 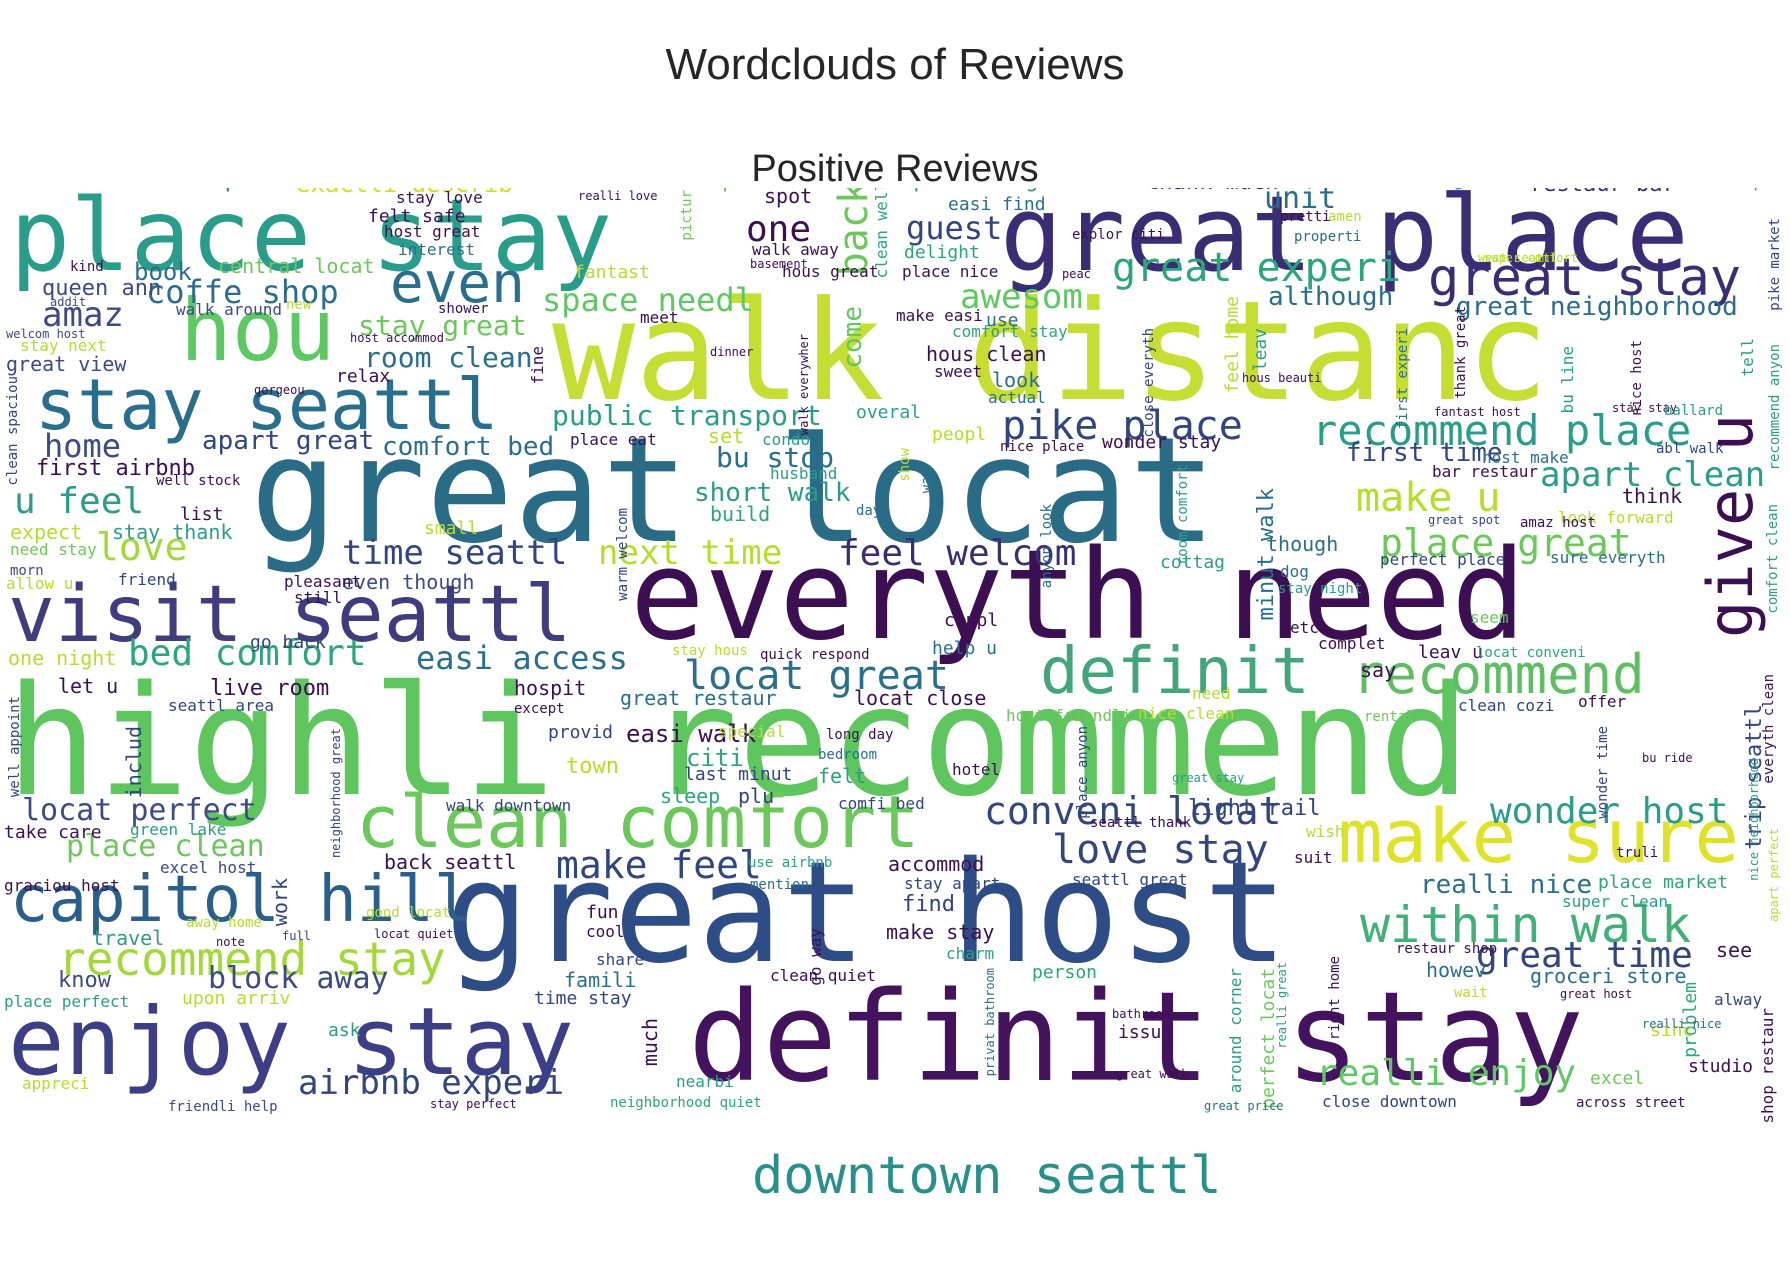 What do you see at coordinates (1637, 853) in the screenshot?
I see `word-truli: truli` at bounding box center [1637, 853].